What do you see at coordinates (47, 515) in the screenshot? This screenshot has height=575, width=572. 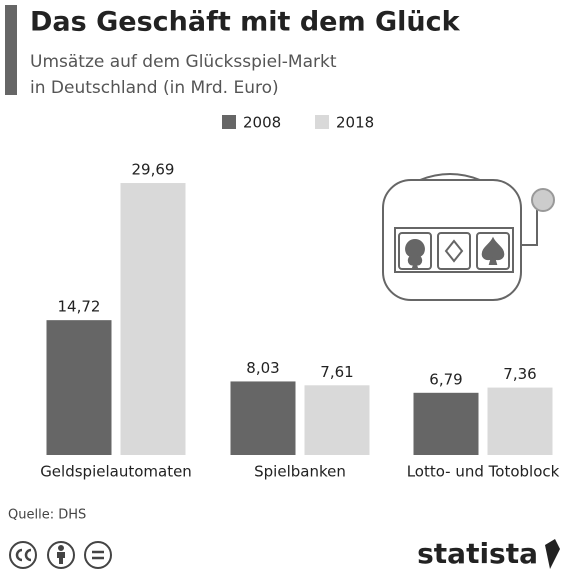 I see `source: Quelle: DHS` at bounding box center [47, 515].